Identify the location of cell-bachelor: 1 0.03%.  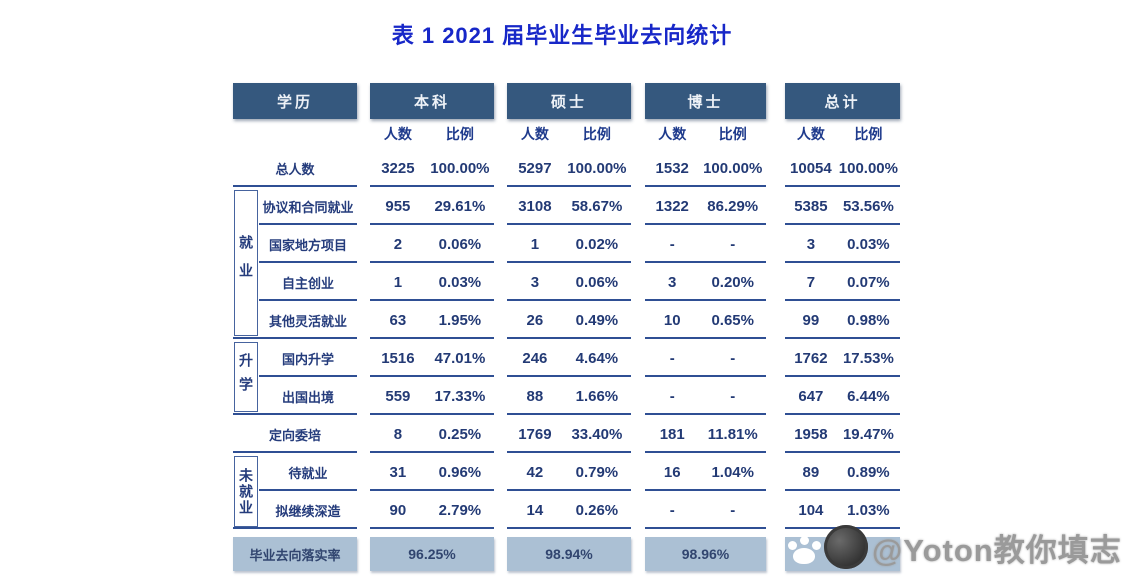
(432, 282).